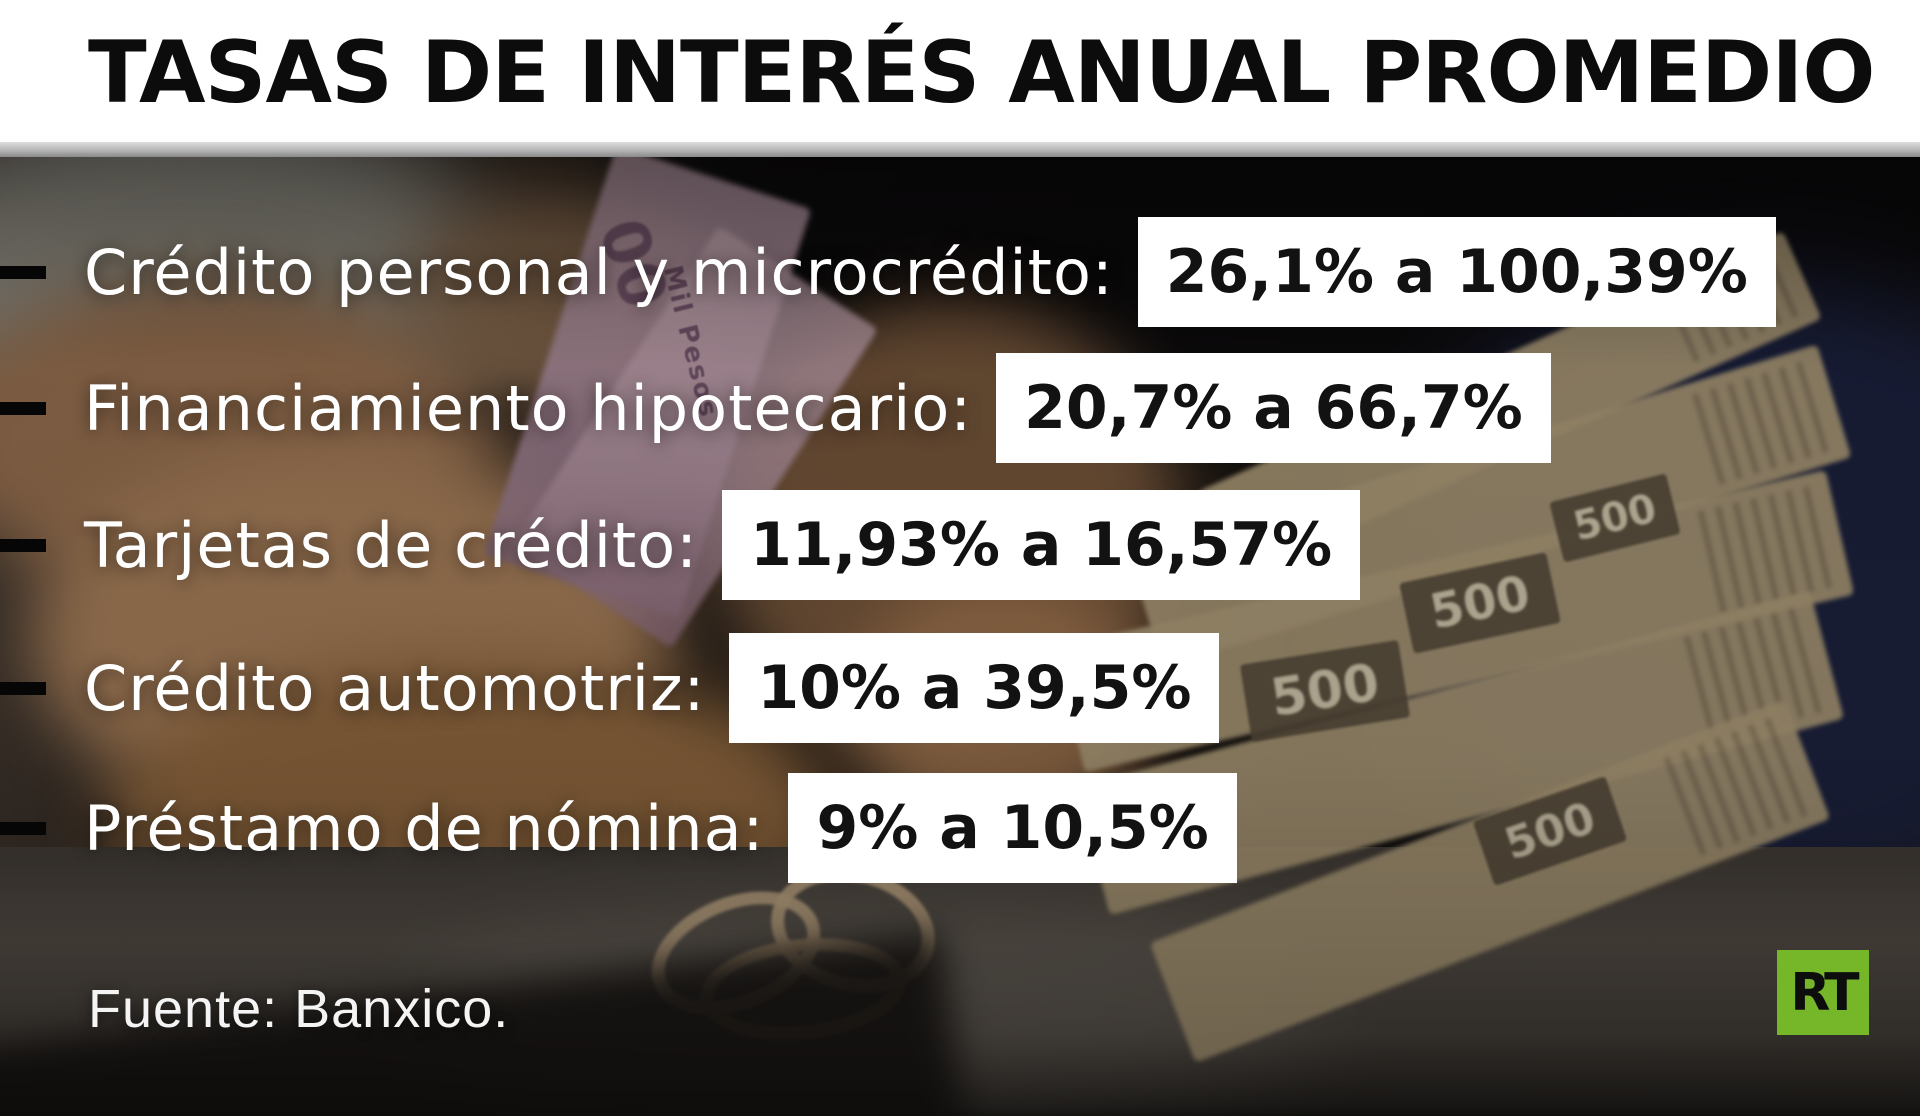 This screenshot has width=1920, height=1116. What do you see at coordinates (960, 149) in the screenshot?
I see `title-divider` at bounding box center [960, 149].